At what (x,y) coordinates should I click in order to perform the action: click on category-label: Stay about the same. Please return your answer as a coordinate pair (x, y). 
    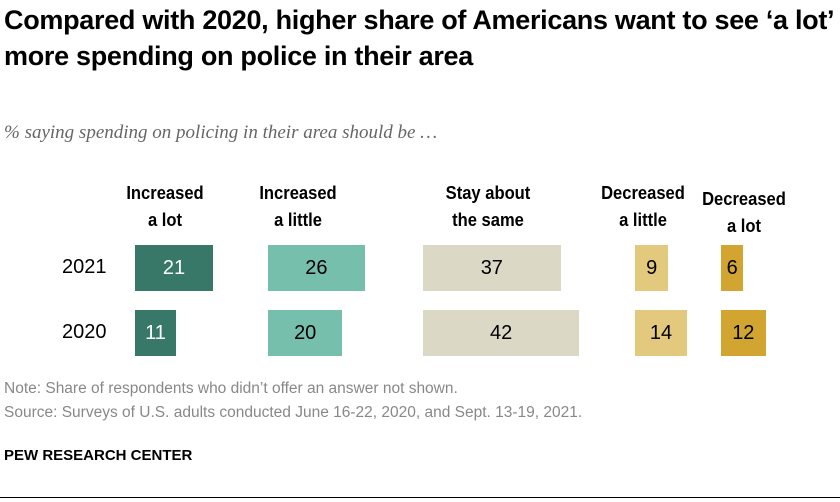
    Looking at the image, I should click on (488, 206).